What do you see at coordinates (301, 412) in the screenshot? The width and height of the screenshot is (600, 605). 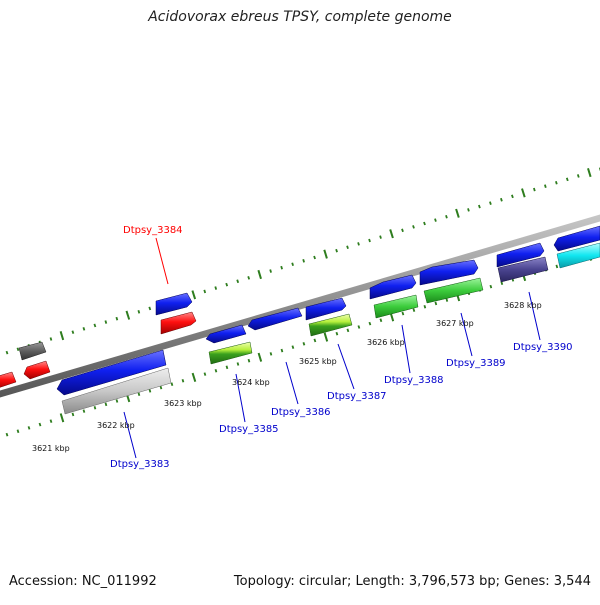 I see `gene-label-dtpsy-3386: Dtpsy_3386` at bounding box center [301, 412].